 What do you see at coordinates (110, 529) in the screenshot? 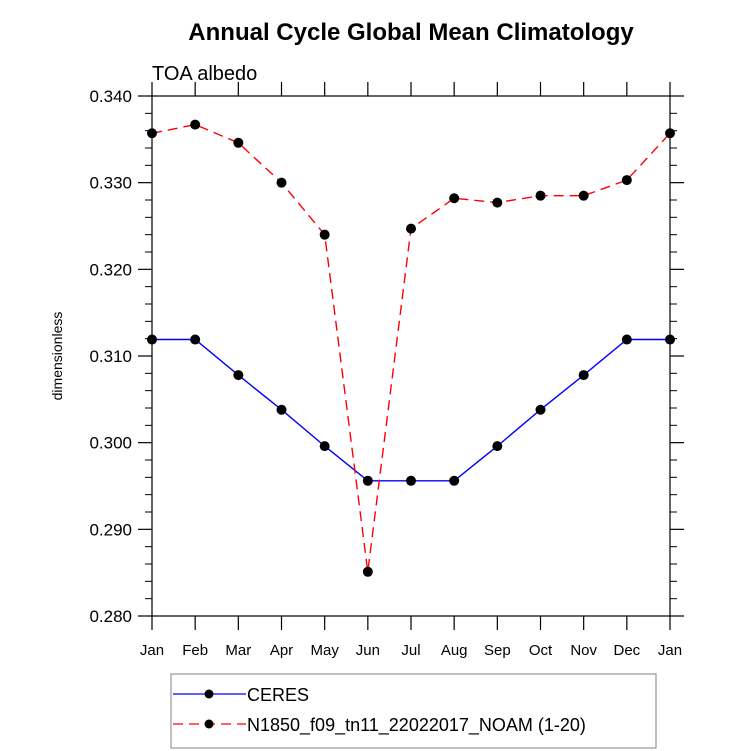
I see `y-tick-label: 0.290` at bounding box center [110, 529].